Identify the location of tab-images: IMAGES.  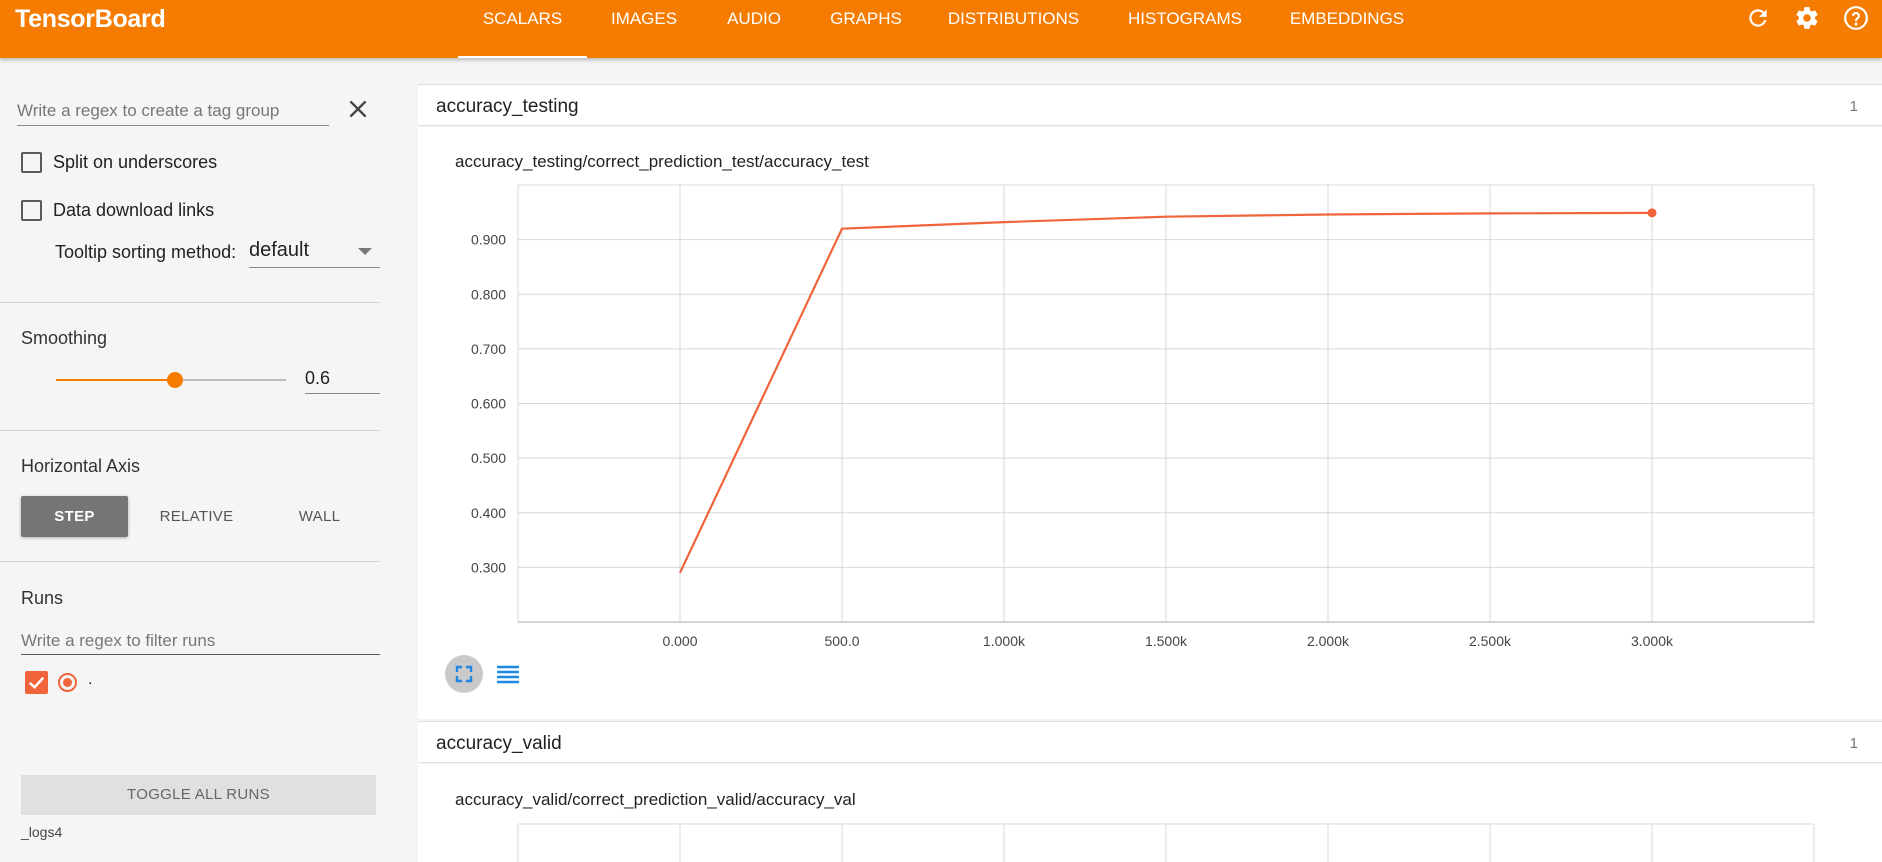
(644, 18).